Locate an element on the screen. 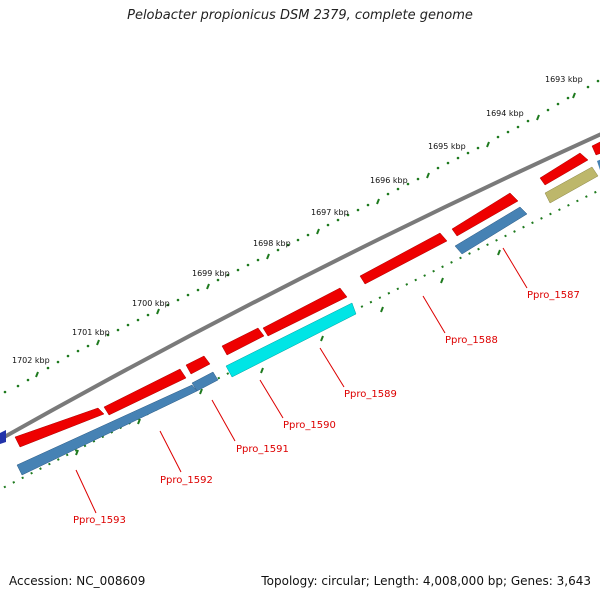 The width and height of the screenshot is (600, 600). accession-text: Accession: NC_008609 is located at coordinates (77, 581).